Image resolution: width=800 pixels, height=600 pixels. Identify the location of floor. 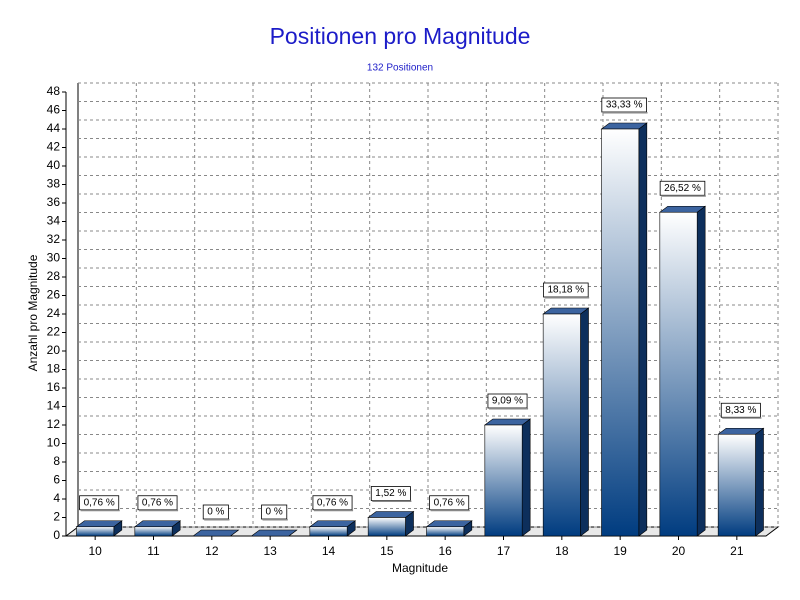
(422, 531).